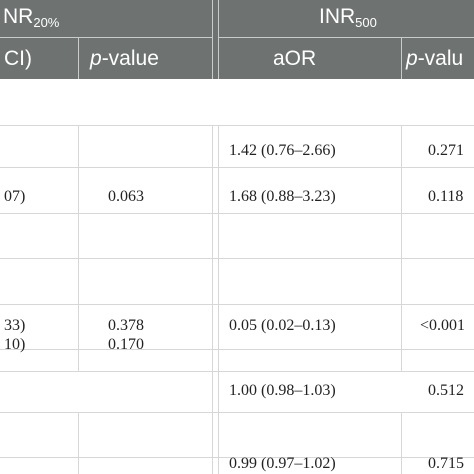 This screenshot has width=474, height=474. I want to click on col-header-pvalue-p: p, so click(96, 58).